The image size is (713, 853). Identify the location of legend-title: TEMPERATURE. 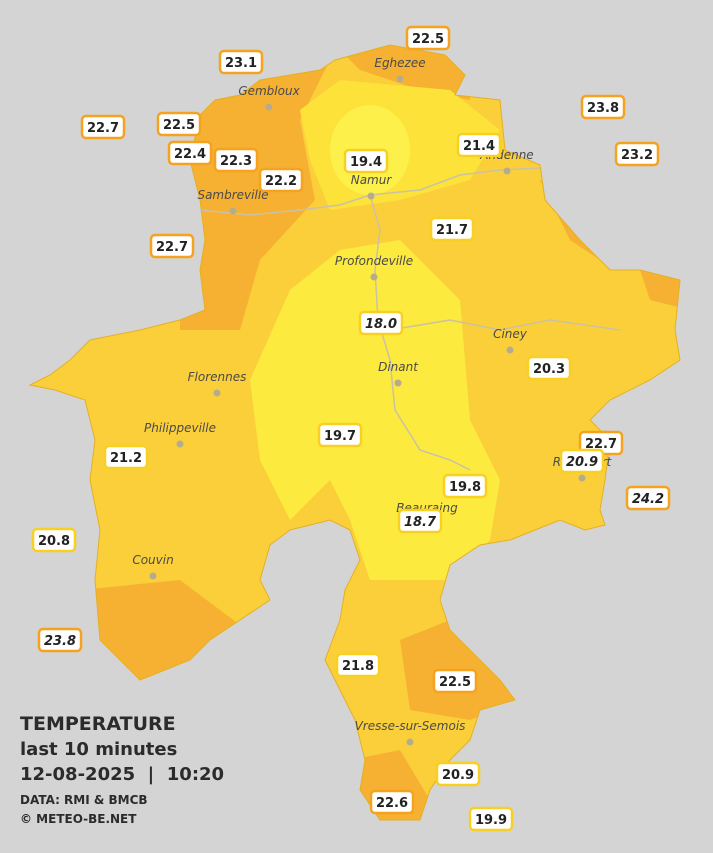
(98, 724).